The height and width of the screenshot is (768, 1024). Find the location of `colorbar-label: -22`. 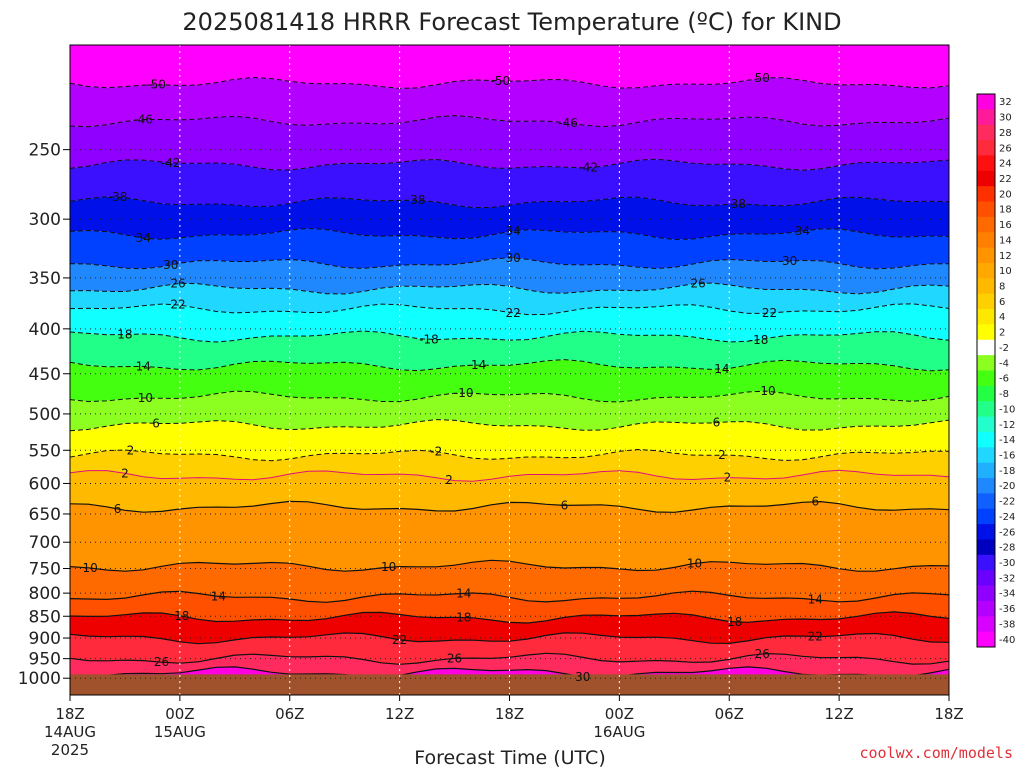

colorbar-label: -22 is located at coordinates (1007, 502).